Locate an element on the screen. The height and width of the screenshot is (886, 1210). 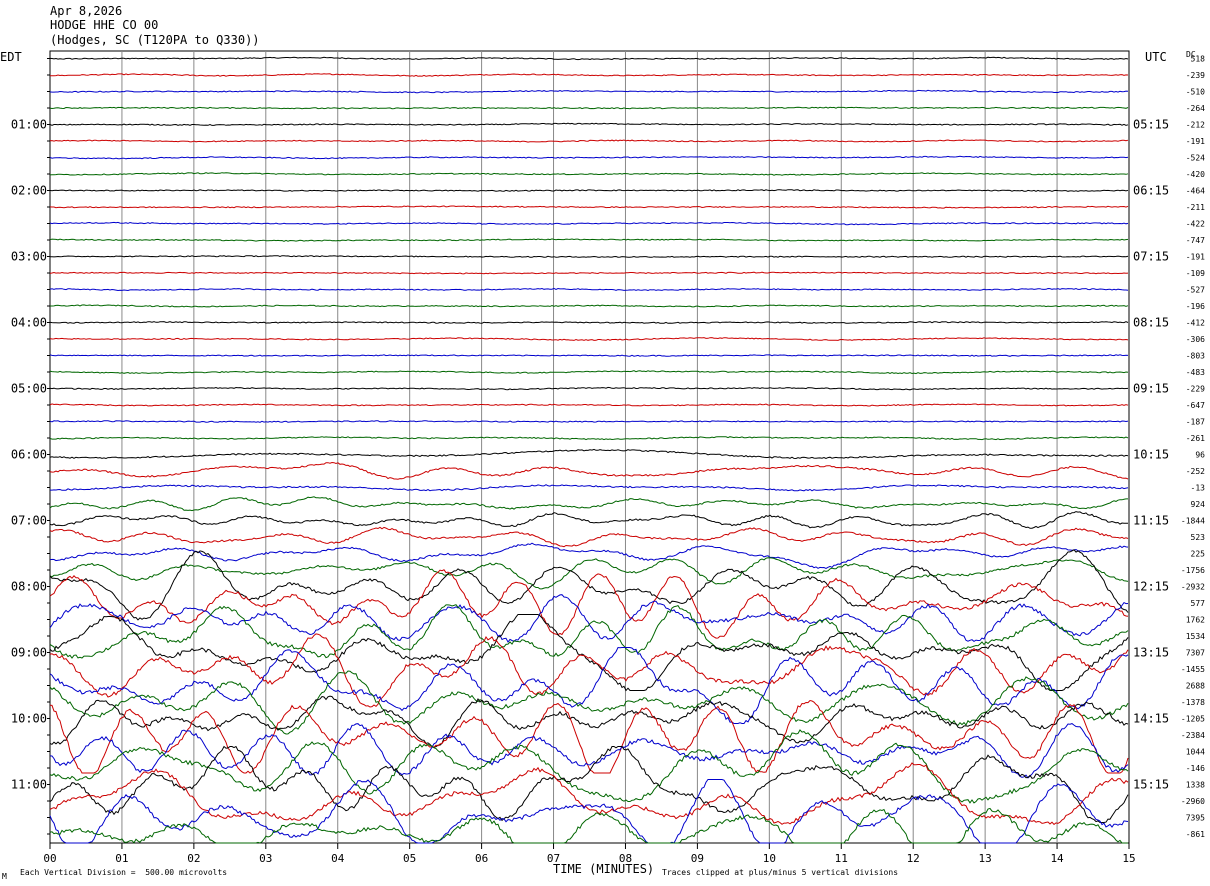
left-time-label: 09:00 is located at coordinates (29, 653).